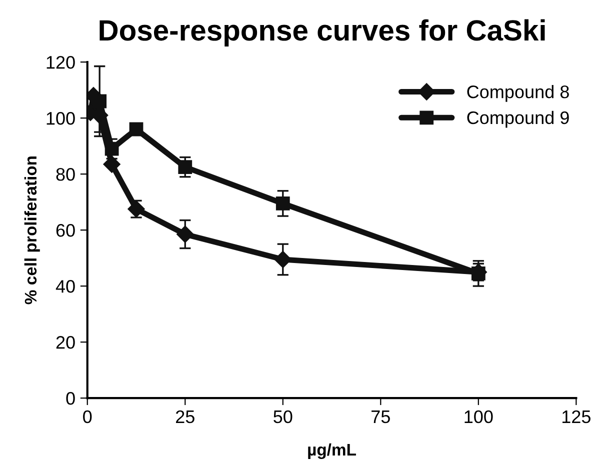  Describe the element at coordinates (283, 417) in the screenshot. I see `x-tick-label: 50` at that location.